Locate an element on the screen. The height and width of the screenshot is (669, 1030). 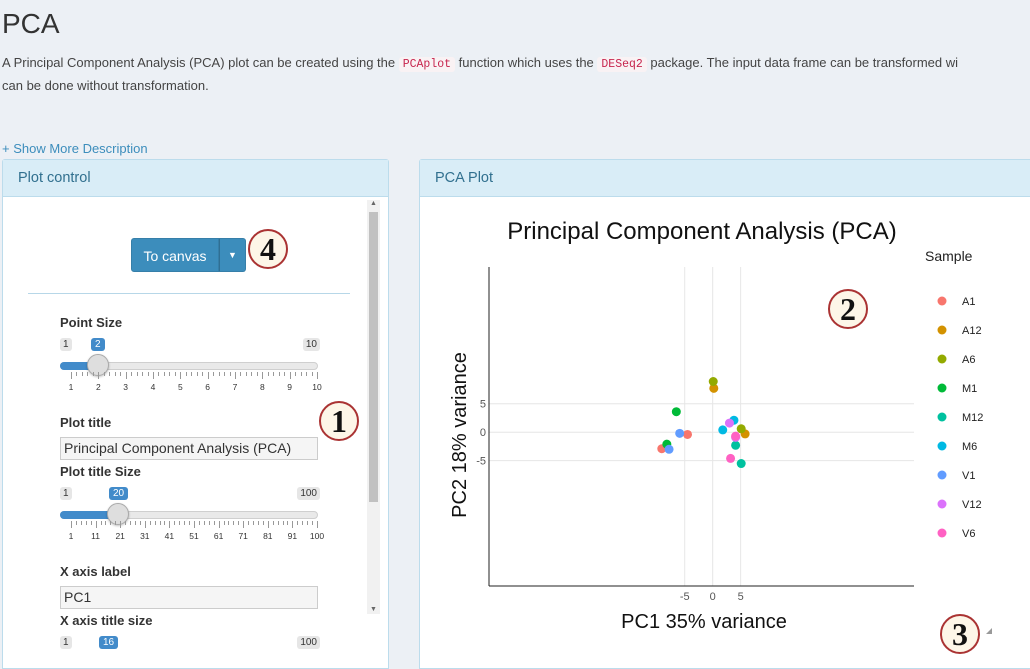
point-size-label: Point Size is located at coordinates (91, 322).